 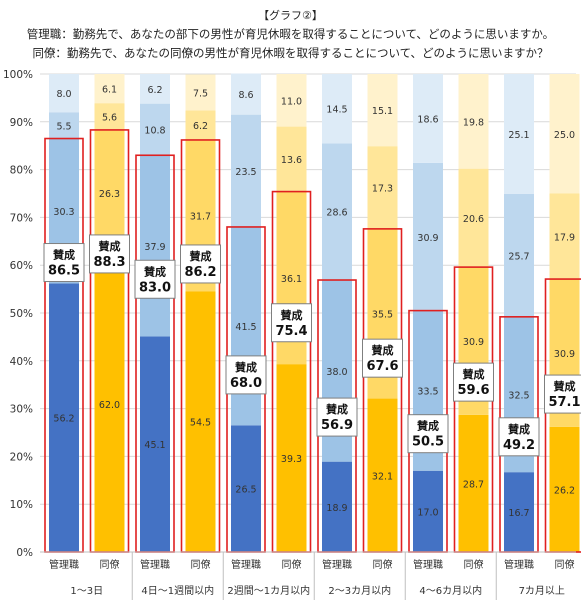 I want to click on y-tick-label: 50%, so click(x=21, y=314).